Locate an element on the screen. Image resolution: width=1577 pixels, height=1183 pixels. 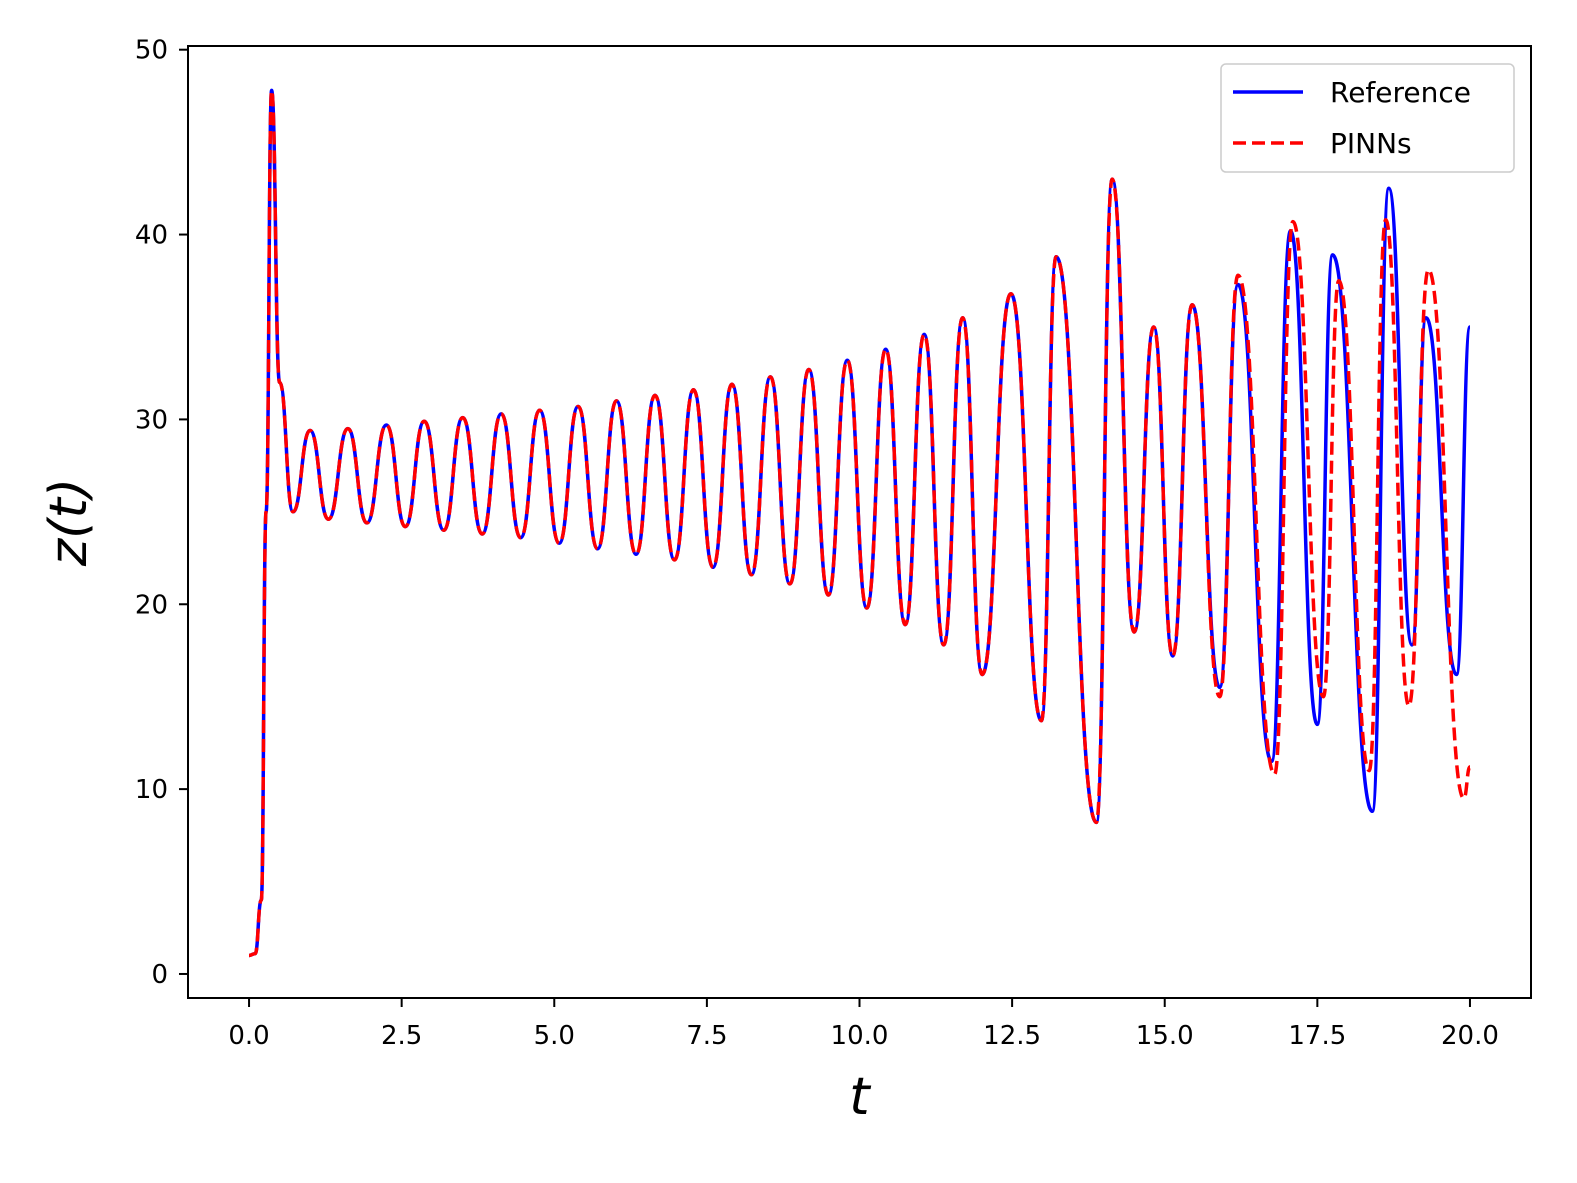
legend-label-reference: Reference is located at coordinates (1400, 92).